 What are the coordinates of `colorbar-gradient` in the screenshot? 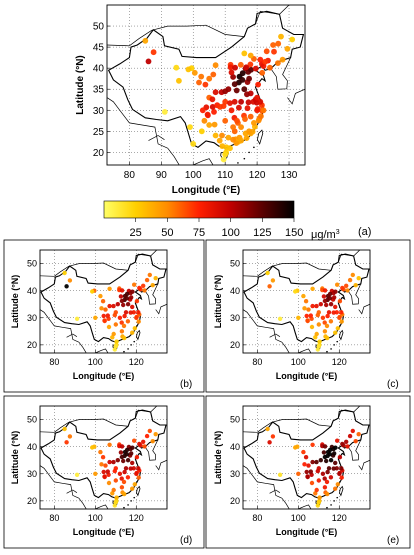 It's located at (199, 209).